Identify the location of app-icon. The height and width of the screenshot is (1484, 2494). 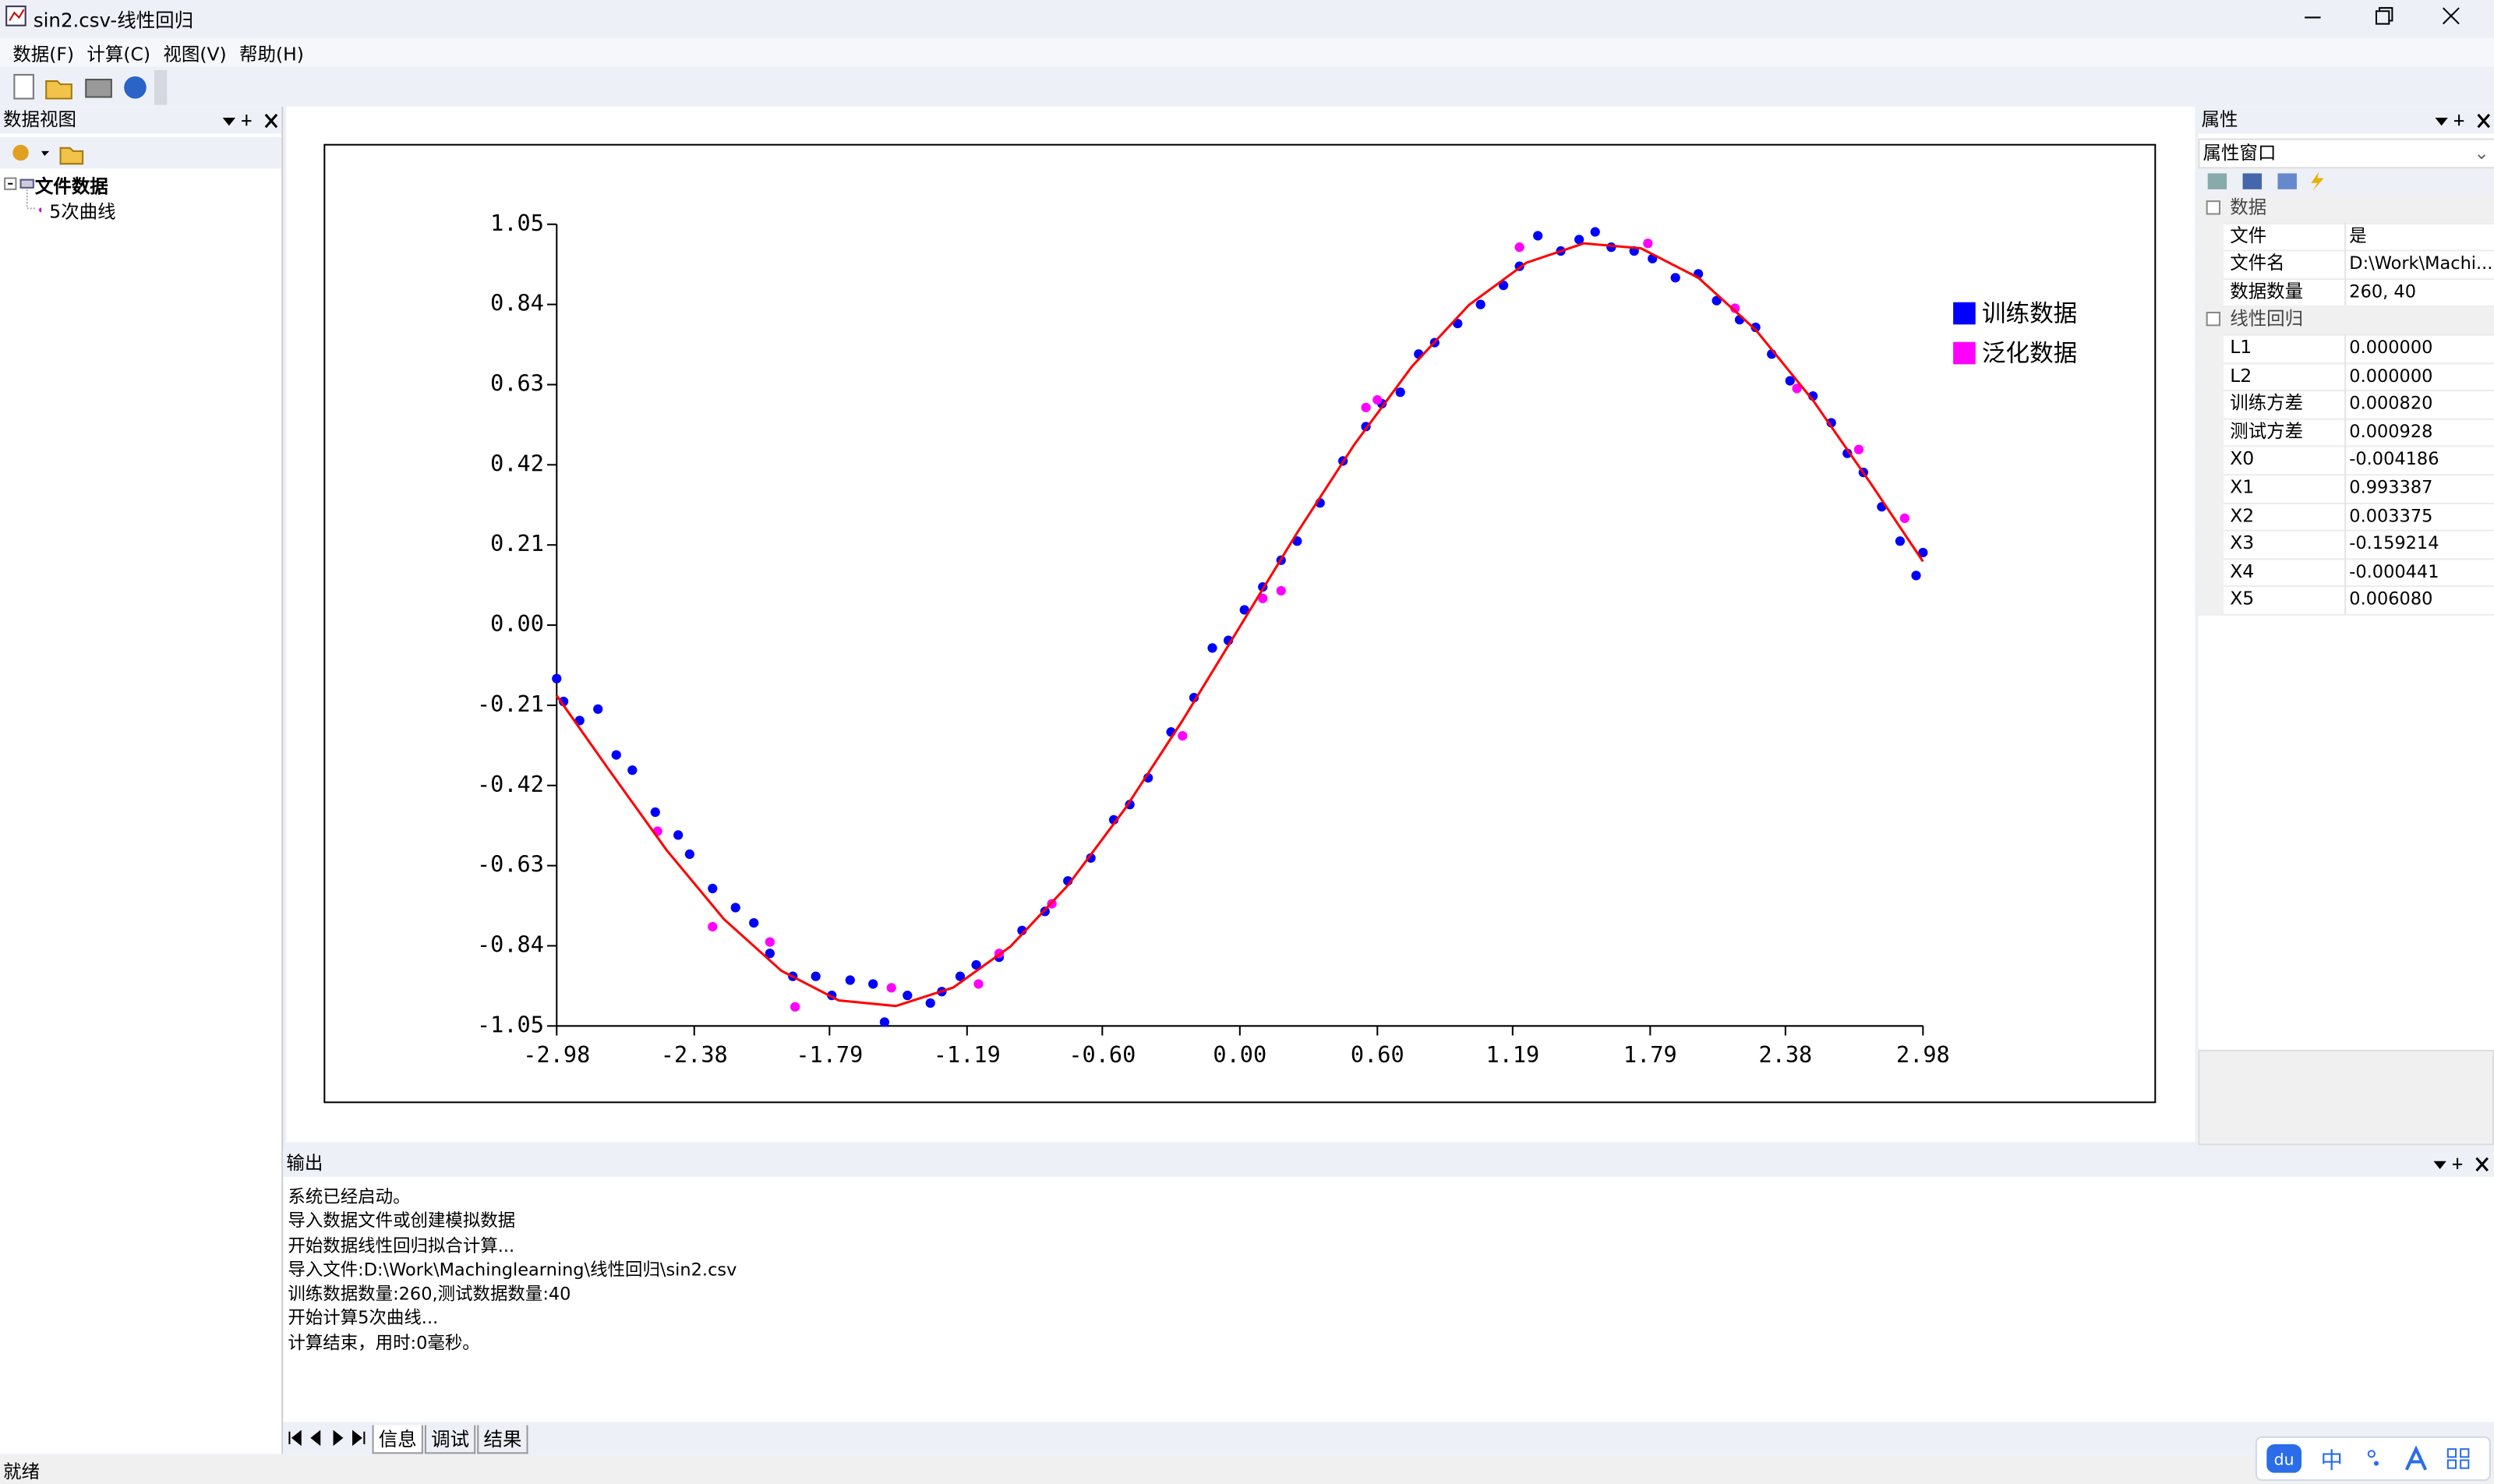
(16, 15).